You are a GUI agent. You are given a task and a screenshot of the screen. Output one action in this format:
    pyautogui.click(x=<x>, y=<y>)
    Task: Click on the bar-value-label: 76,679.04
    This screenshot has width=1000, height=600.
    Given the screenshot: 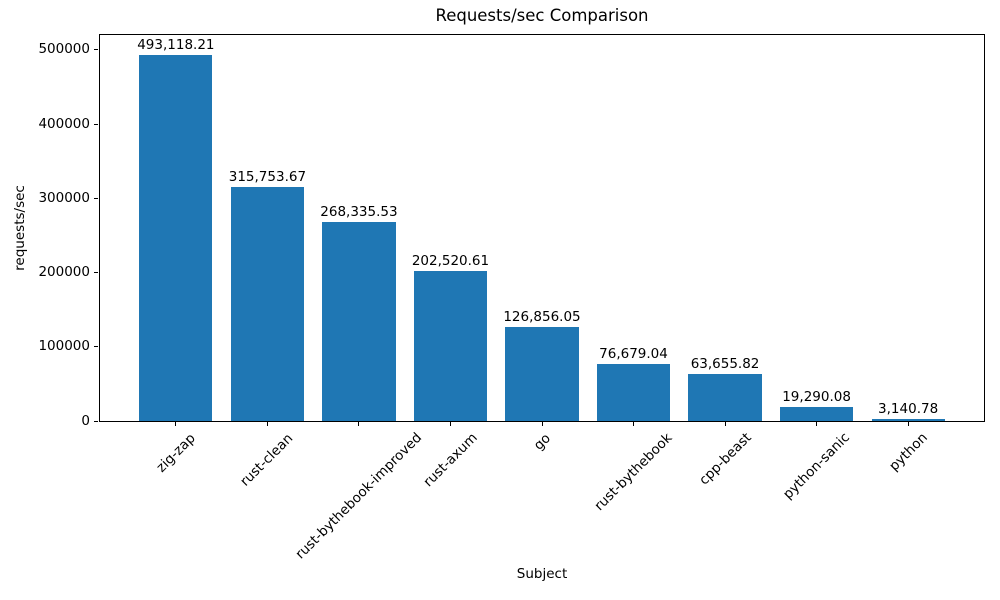 What is the action you would take?
    pyautogui.click(x=633, y=354)
    